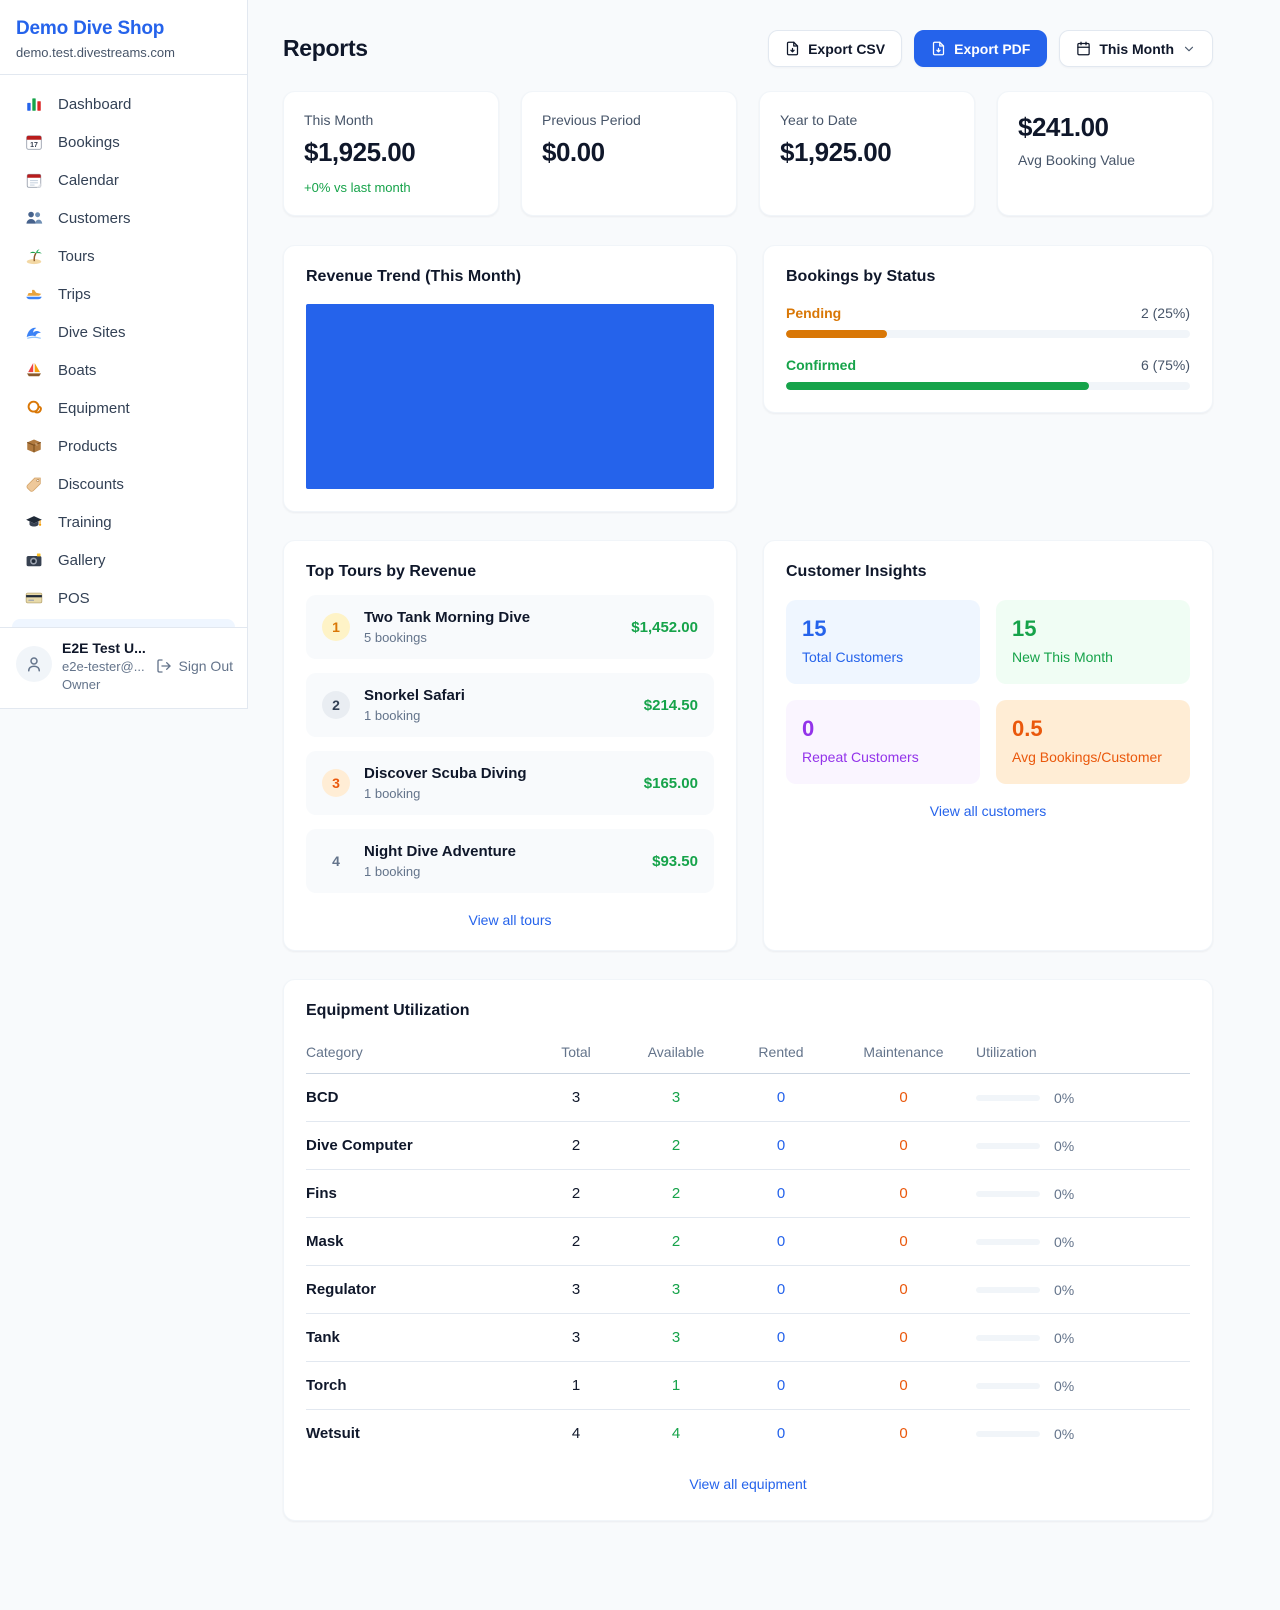  Describe the element at coordinates (77, 370) in the screenshot. I see `nav-label: Boats` at that location.